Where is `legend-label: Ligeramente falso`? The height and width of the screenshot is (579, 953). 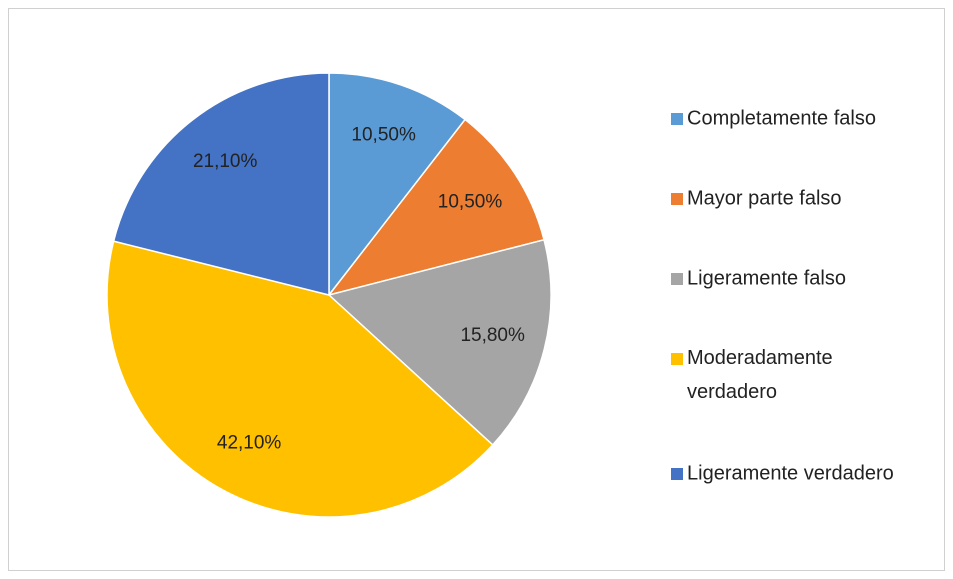 legend-label: Ligeramente falso is located at coordinates (766, 278).